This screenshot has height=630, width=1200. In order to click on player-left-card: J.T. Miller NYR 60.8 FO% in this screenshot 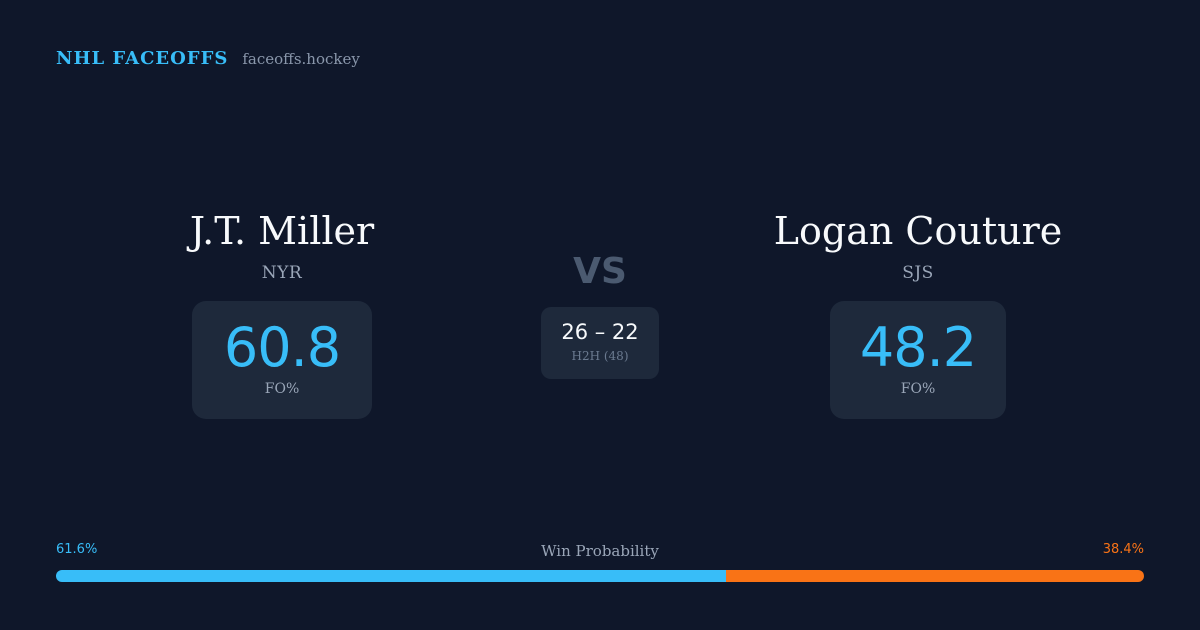, I will do `click(282, 312)`.